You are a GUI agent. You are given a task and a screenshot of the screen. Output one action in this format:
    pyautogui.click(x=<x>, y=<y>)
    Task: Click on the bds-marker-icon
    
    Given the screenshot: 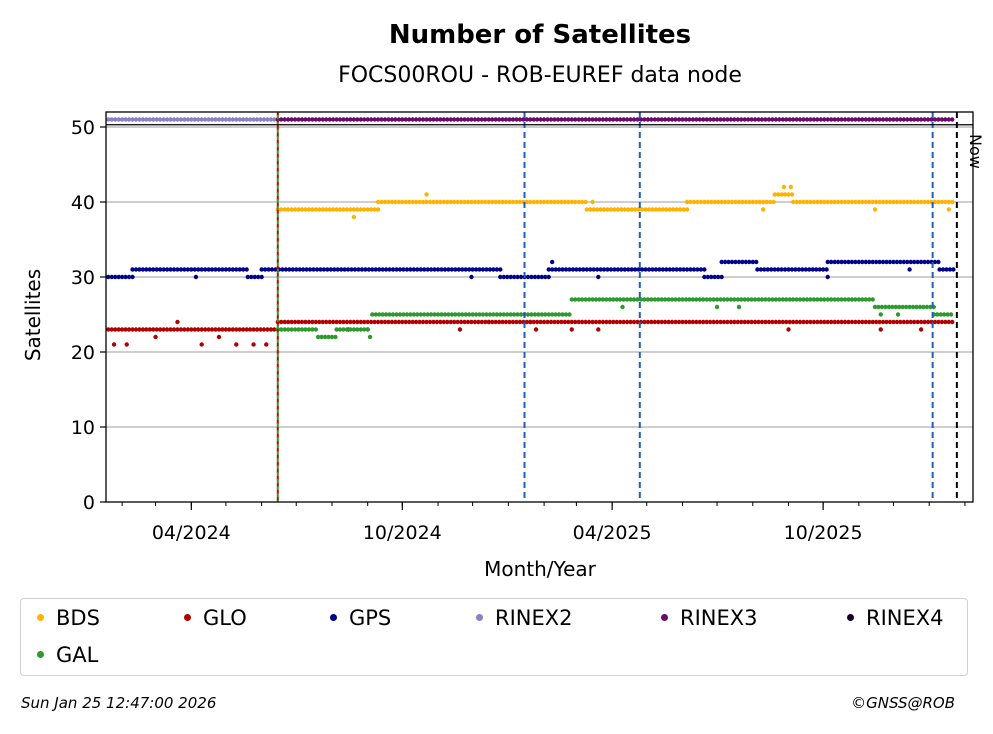 What is the action you would take?
    pyautogui.click(x=40, y=617)
    